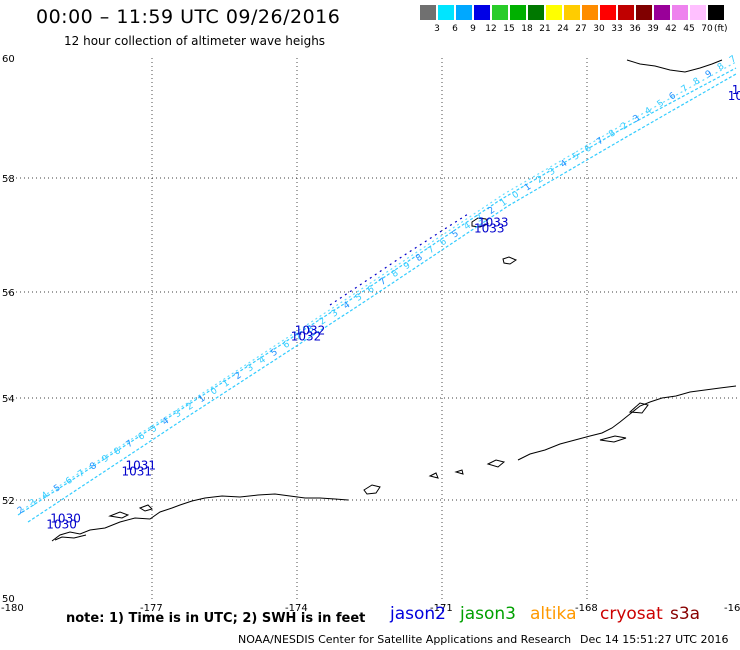 This screenshot has height=650, width=740. I want to click on legend-label: 9, so click(473, 29).